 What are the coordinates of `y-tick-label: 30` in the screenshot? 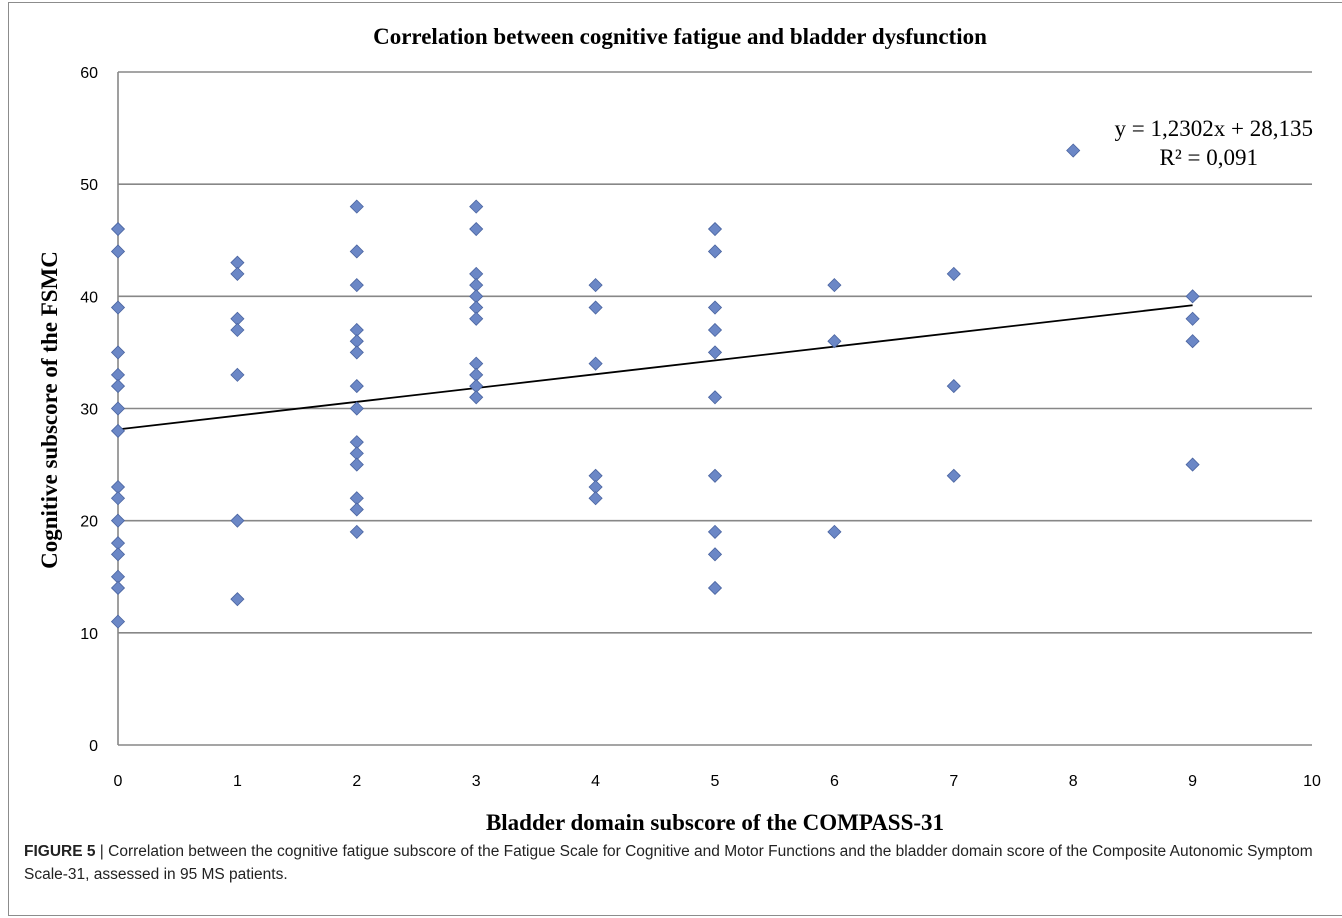 It's located at (89, 410).